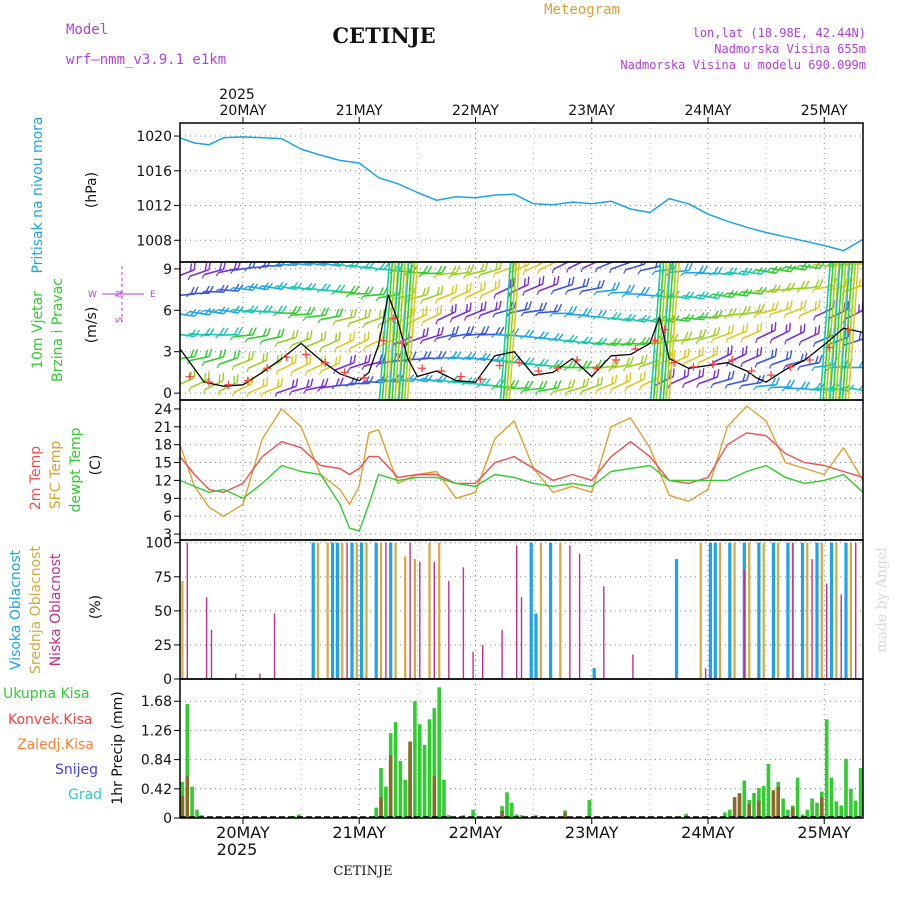 The width and height of the screenshot is (900, 900). Describe the element at coordinates (163, 646) in the screenshot. I see `y-tick-label: 25` at that location.